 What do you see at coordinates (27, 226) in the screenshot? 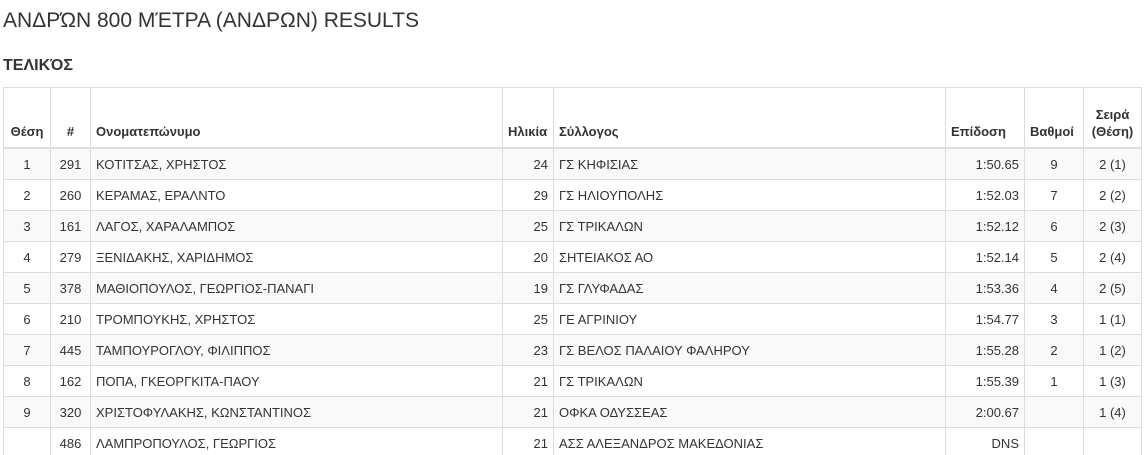
I see `cell-place: 3` at bounding box center [27, 226].